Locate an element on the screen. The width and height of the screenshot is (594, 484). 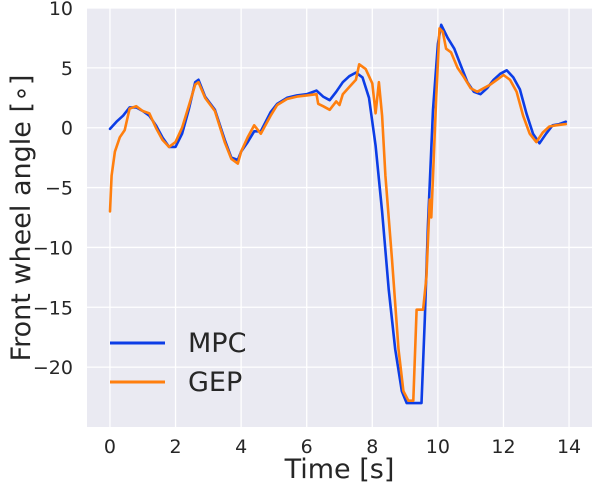
x-tick-label: 12 is located at coordinates (503, 447).